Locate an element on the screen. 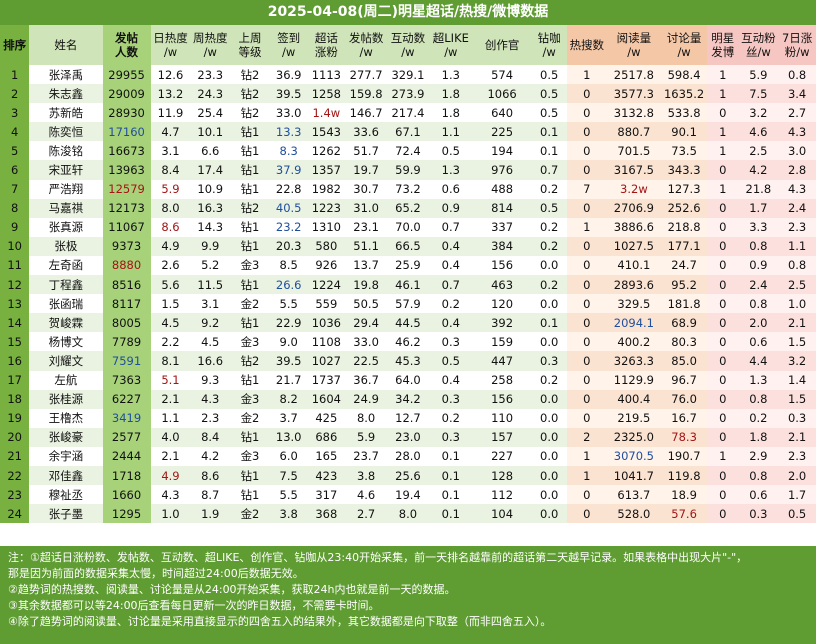 This screenshot has width=816, height=644. table-cell: 66.5 is located at coordinates (408, 246).